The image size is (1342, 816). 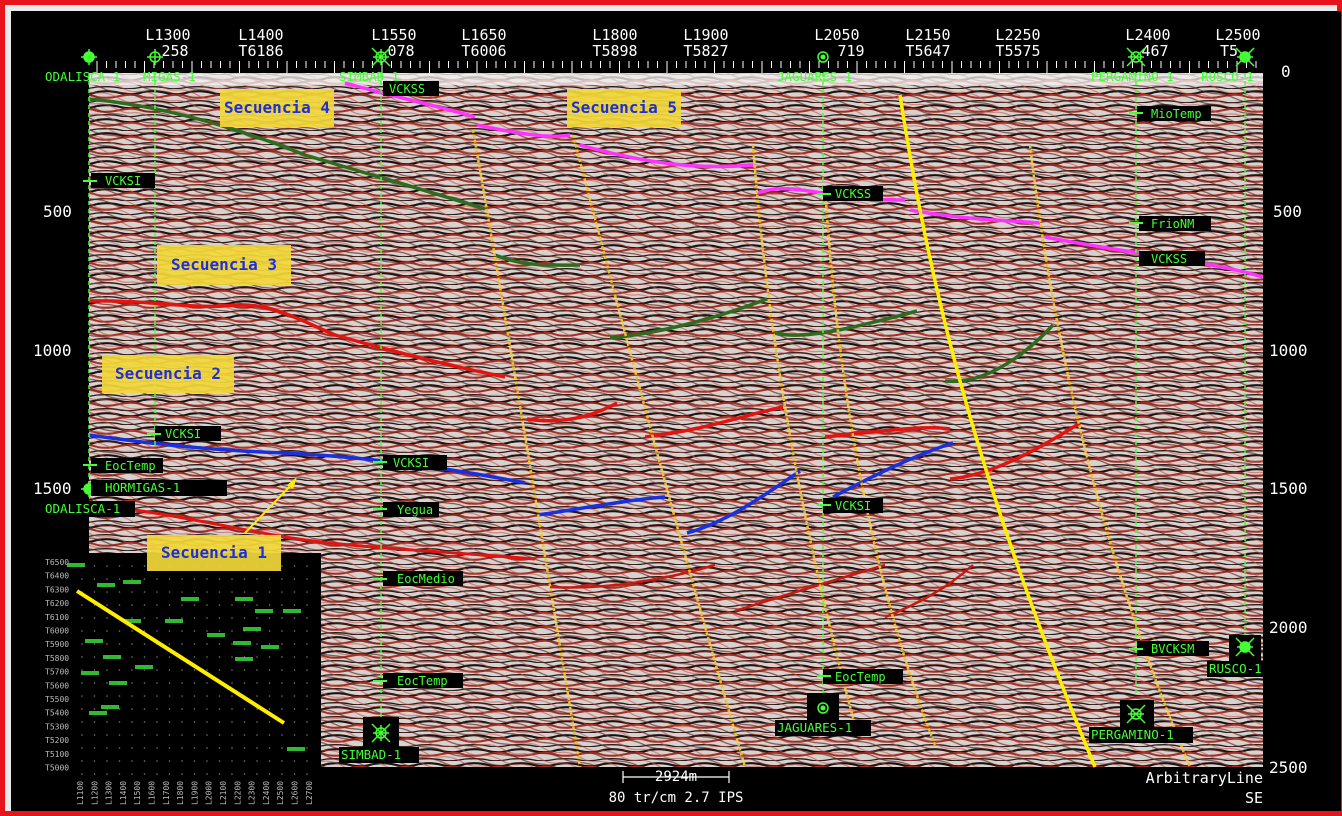 I want to click on marker-miotemp: MioTemp, so click(x=1170, y=113).